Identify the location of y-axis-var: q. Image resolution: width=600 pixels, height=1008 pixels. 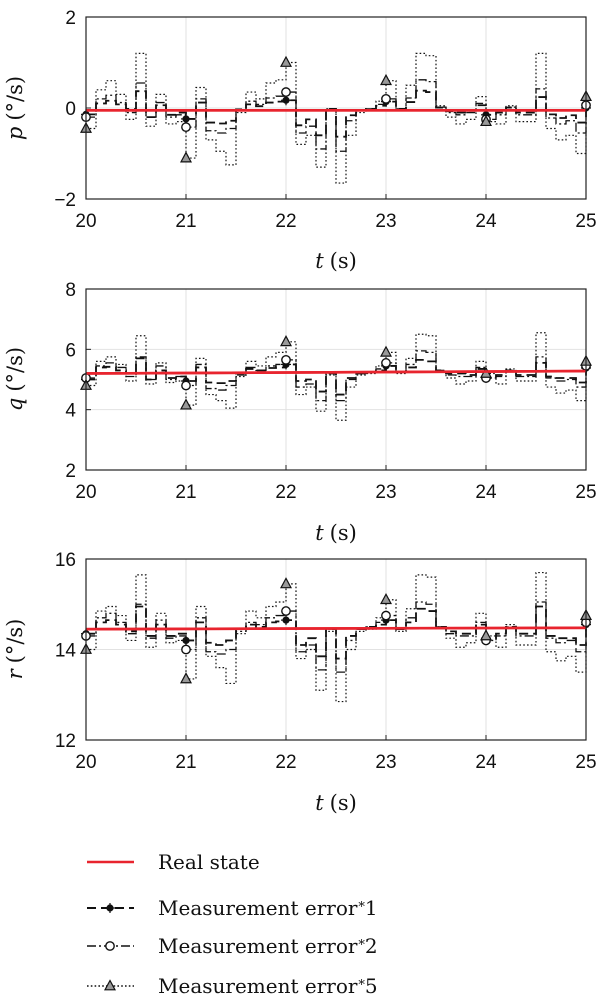
(15, 404).